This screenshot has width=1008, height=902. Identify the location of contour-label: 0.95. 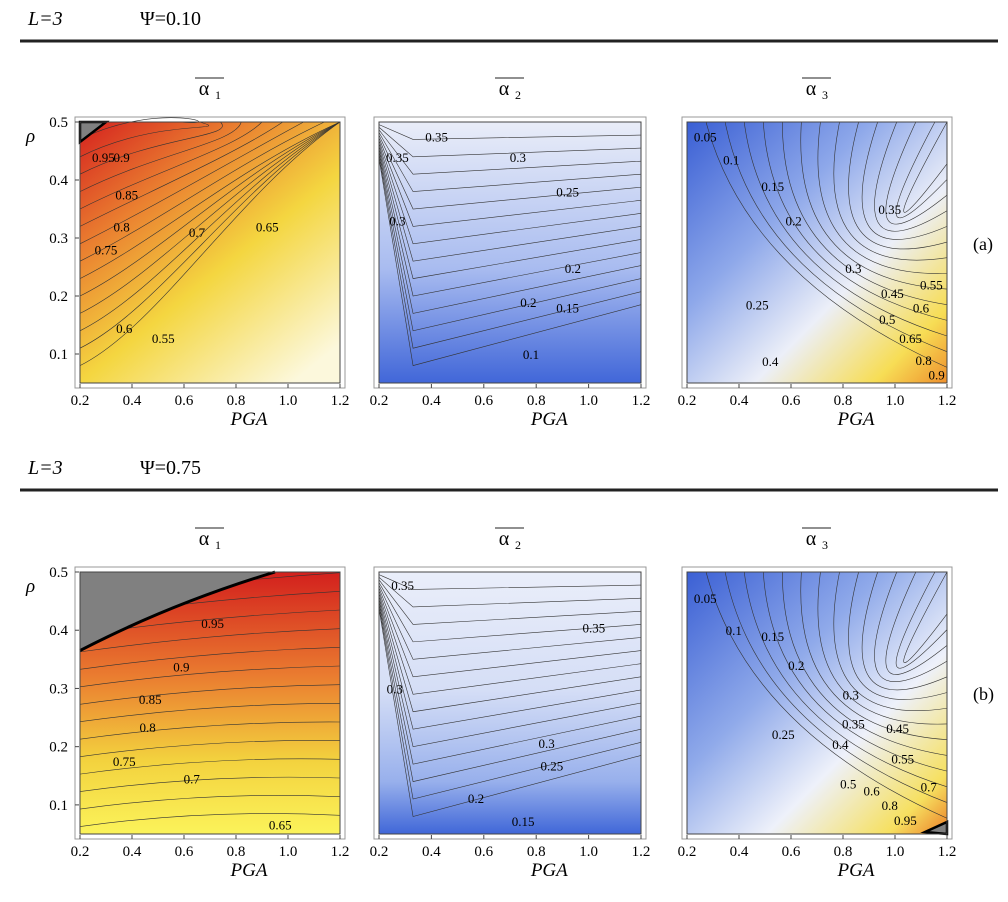
(212, 623).